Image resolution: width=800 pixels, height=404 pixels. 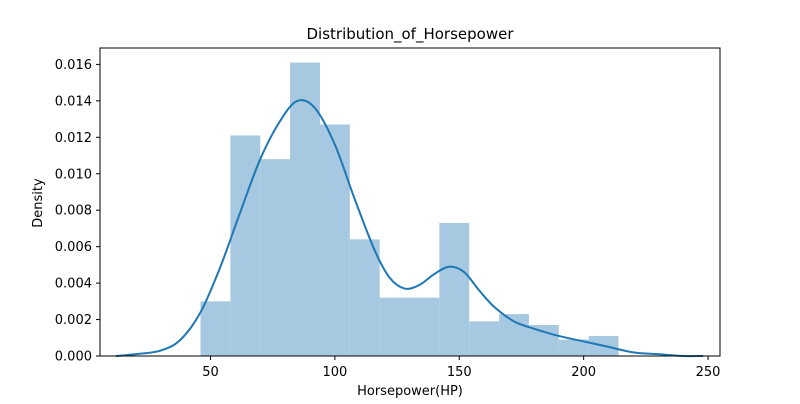 What do you see at coordinates (73, 320) in the screenshot?
I see `y-tick-label: 0.002` at bounding box center [73, 320].